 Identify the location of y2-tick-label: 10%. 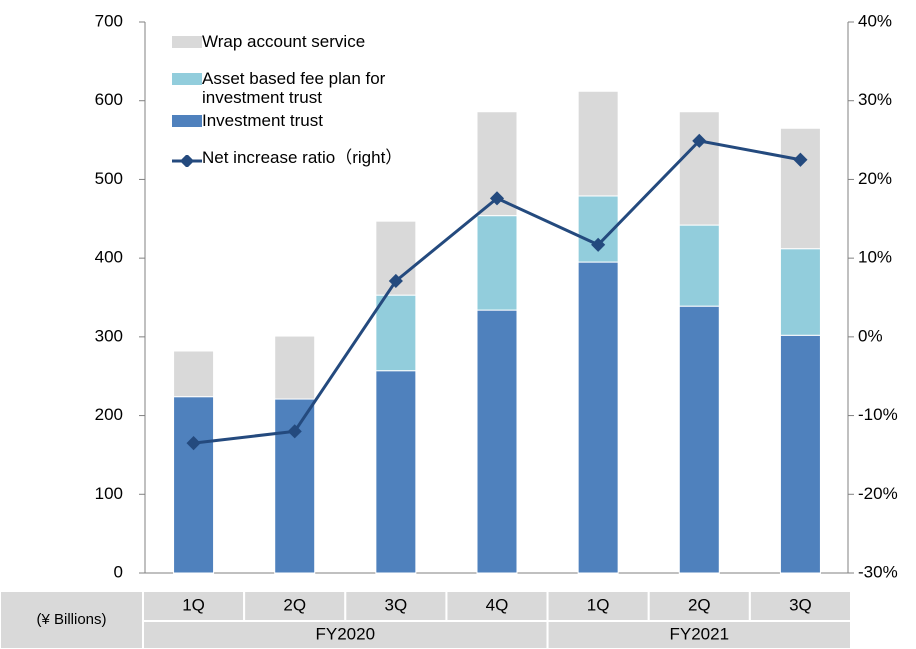
(875, 257).